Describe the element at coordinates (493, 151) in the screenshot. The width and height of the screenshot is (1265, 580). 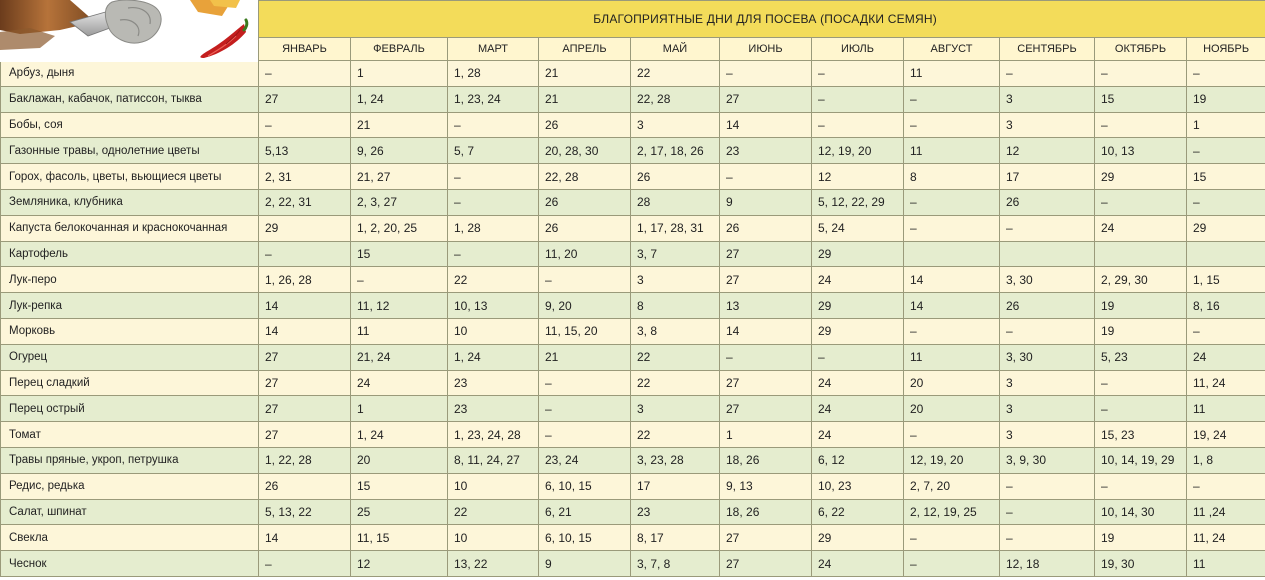
I see `days-cell: 5, 7` at that location.